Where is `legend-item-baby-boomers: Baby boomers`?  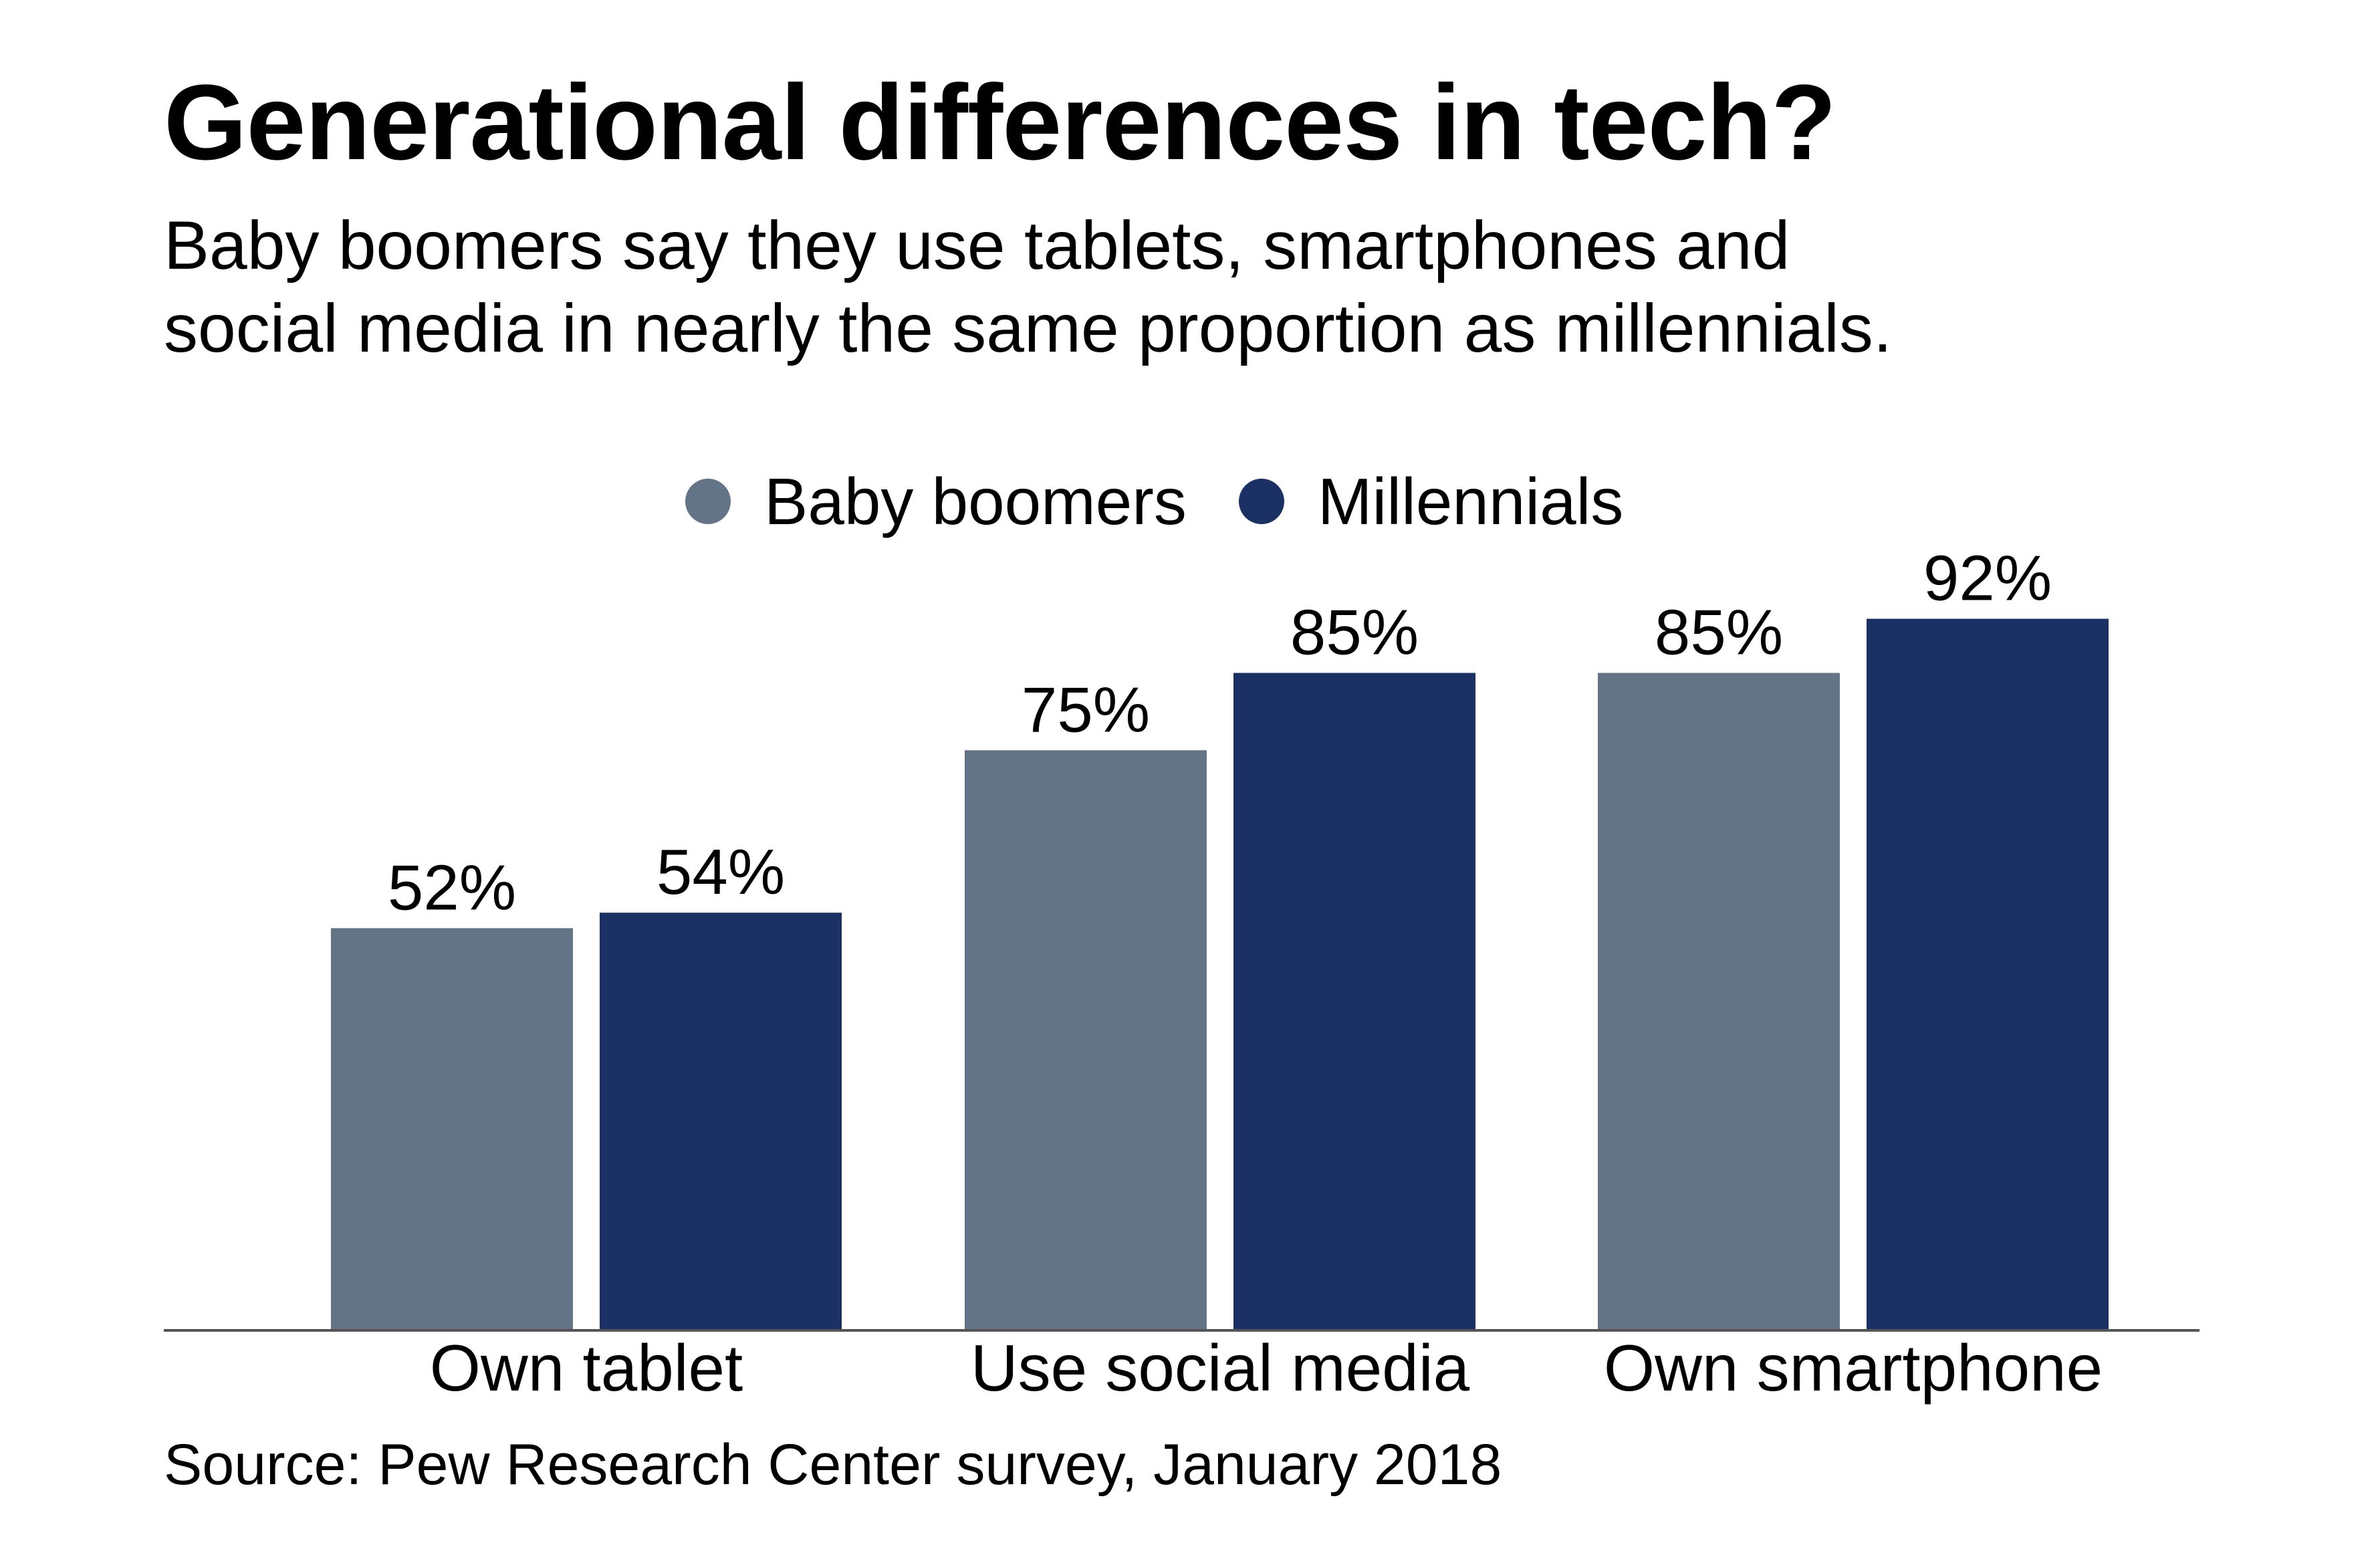 legend-item-baby-boomers: Baby boomers is located at coordinates (936, 502).